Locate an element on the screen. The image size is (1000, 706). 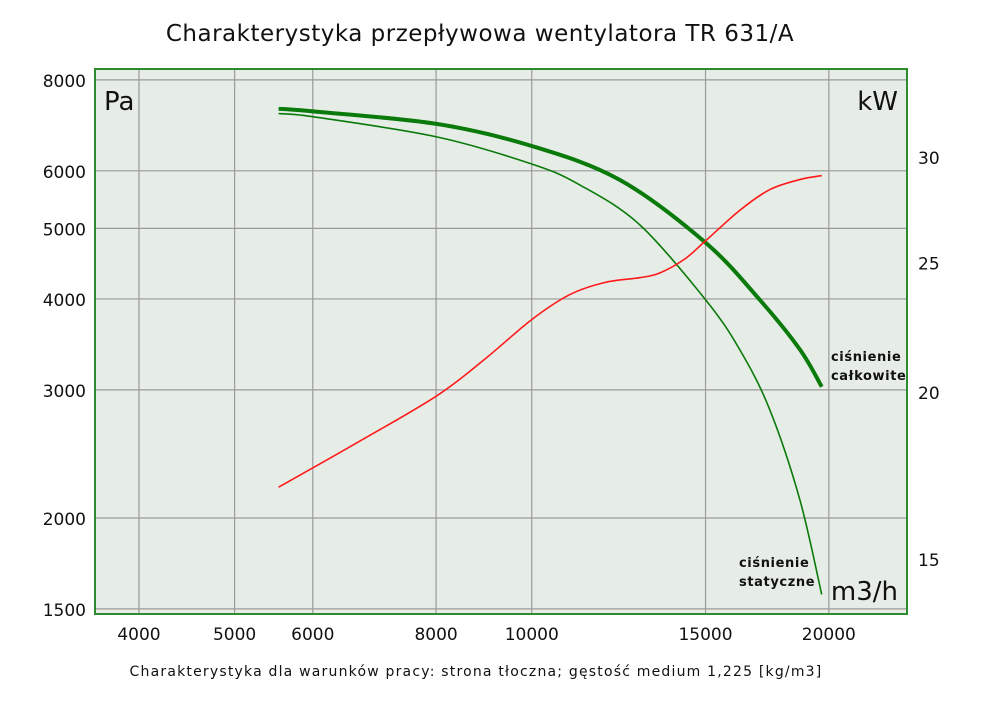
x-tick-label: 20000 is located at coordinates (829, 635).